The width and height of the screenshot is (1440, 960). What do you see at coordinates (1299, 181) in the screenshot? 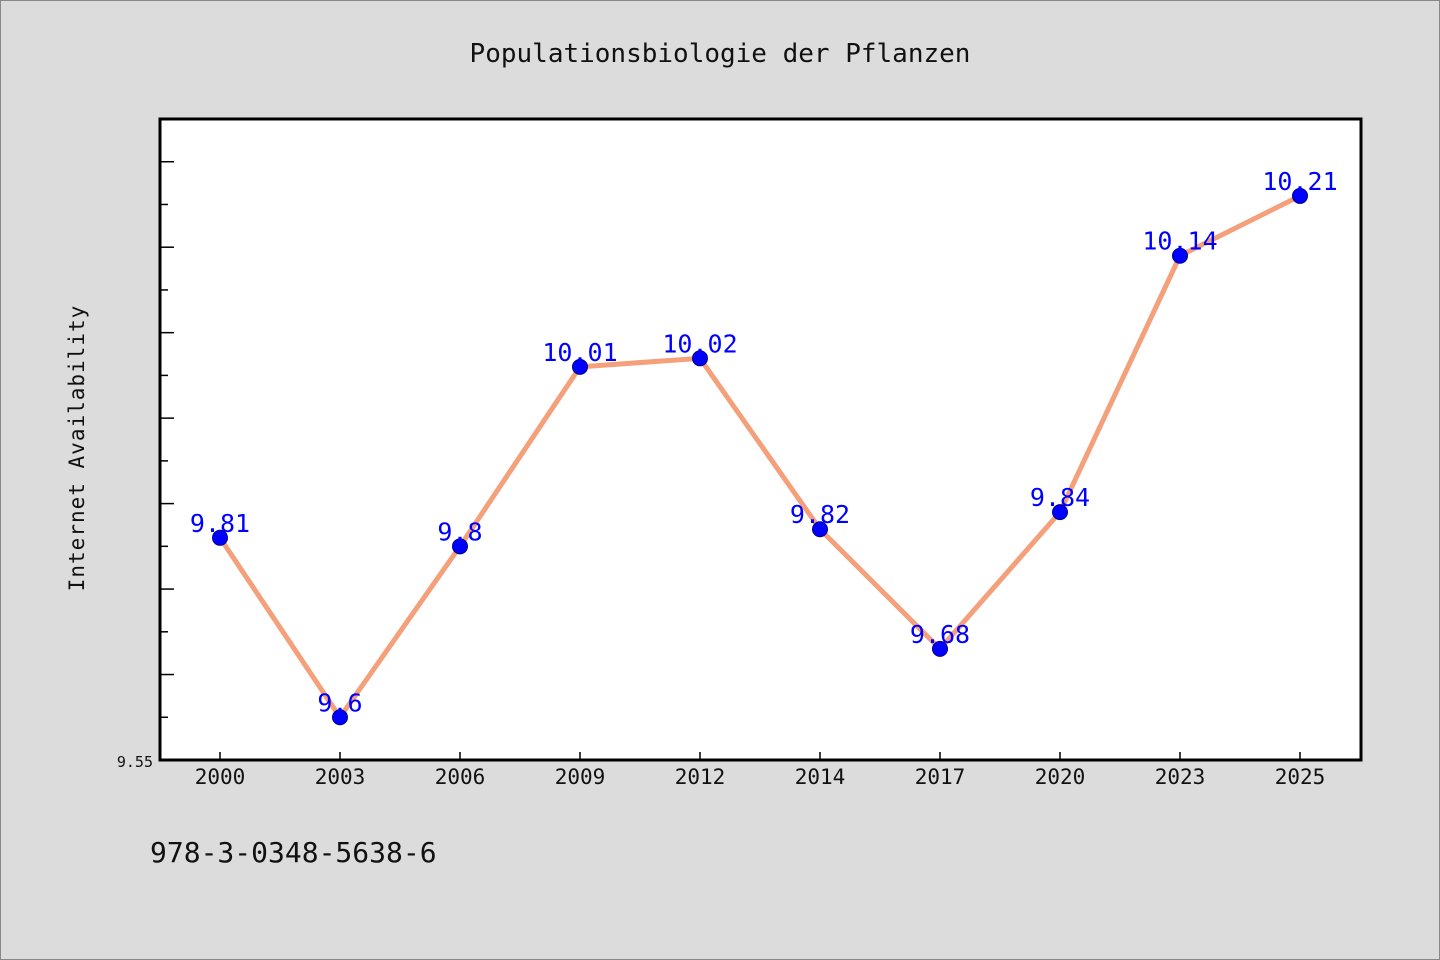
I see `data-label: 10.21` at bounding box center [1299, 181].